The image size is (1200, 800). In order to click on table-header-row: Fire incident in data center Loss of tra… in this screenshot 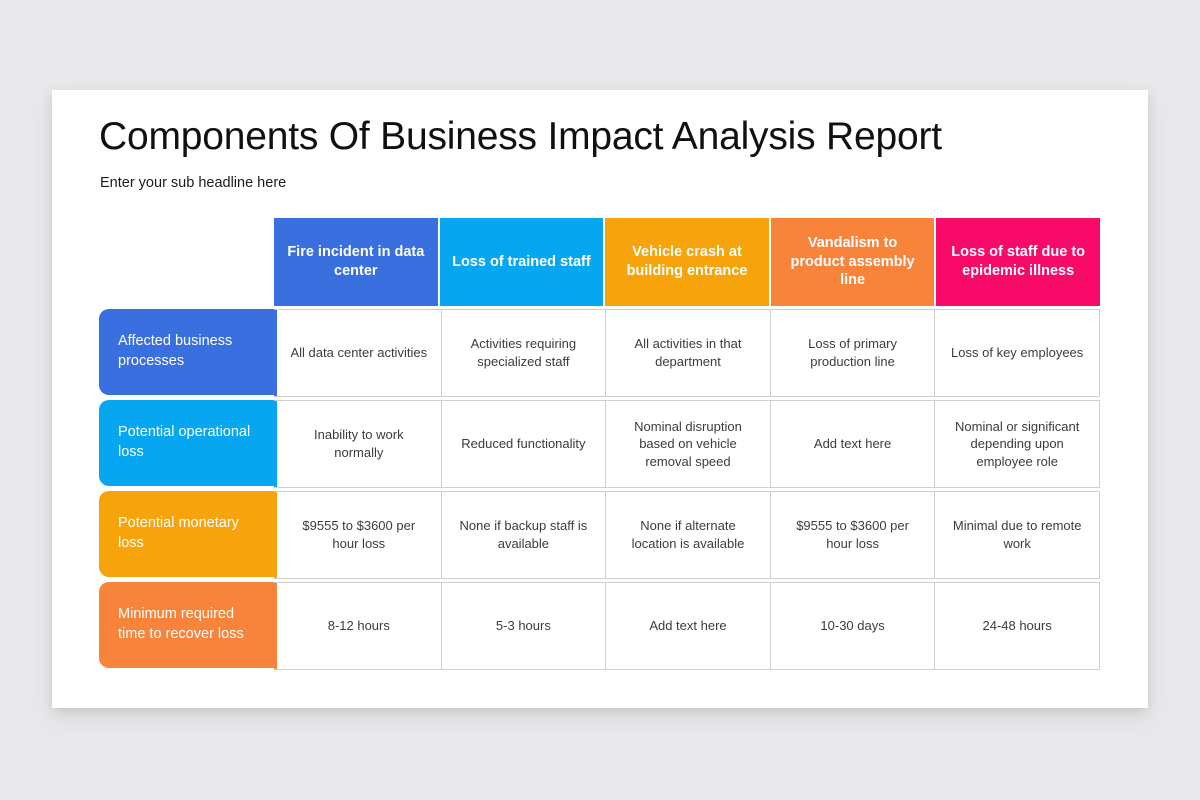, I will do `click(599, 262)`.